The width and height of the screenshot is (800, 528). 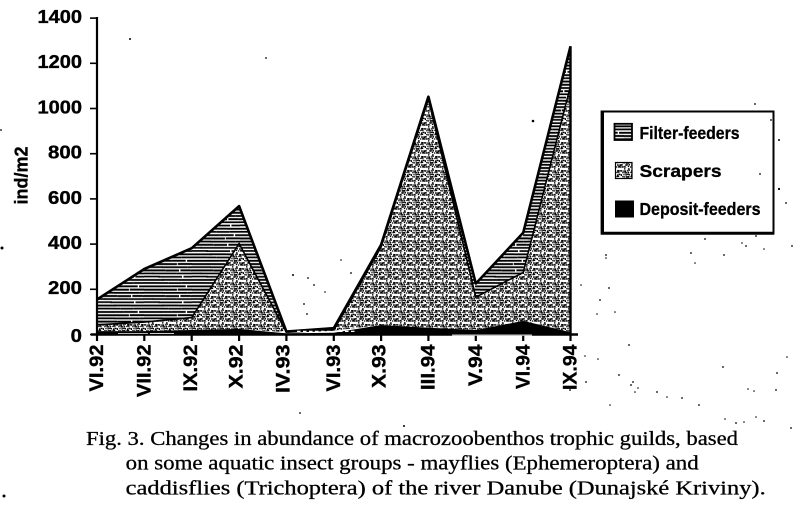 I want to click on svg-text: 200, so click(x=65, y=288).